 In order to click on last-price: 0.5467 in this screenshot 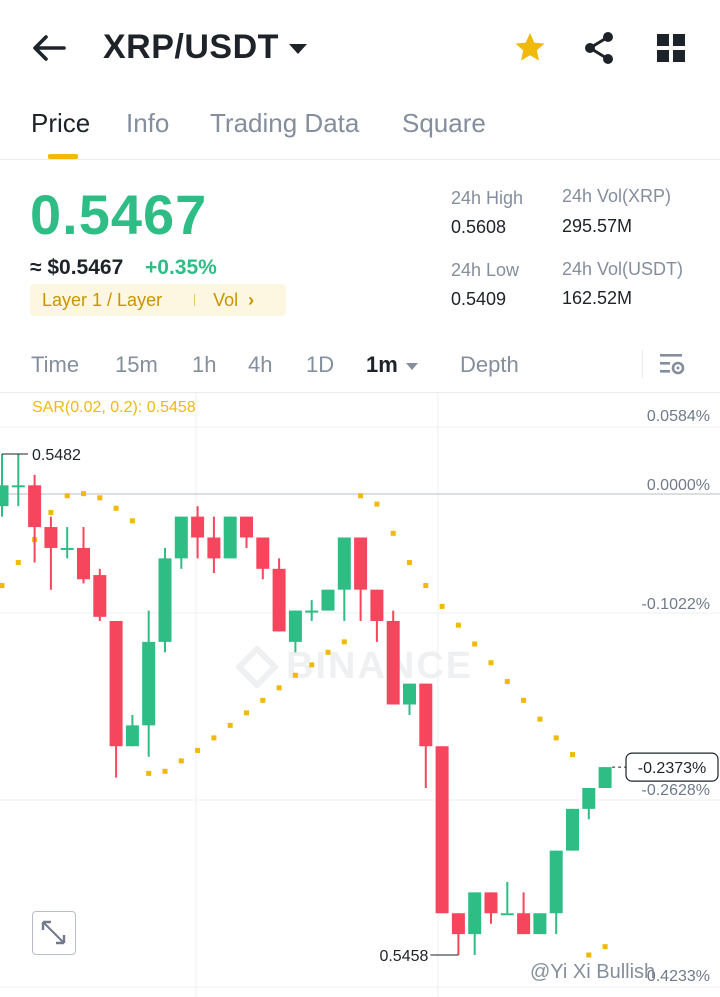, I will do `click(119, 214)`.